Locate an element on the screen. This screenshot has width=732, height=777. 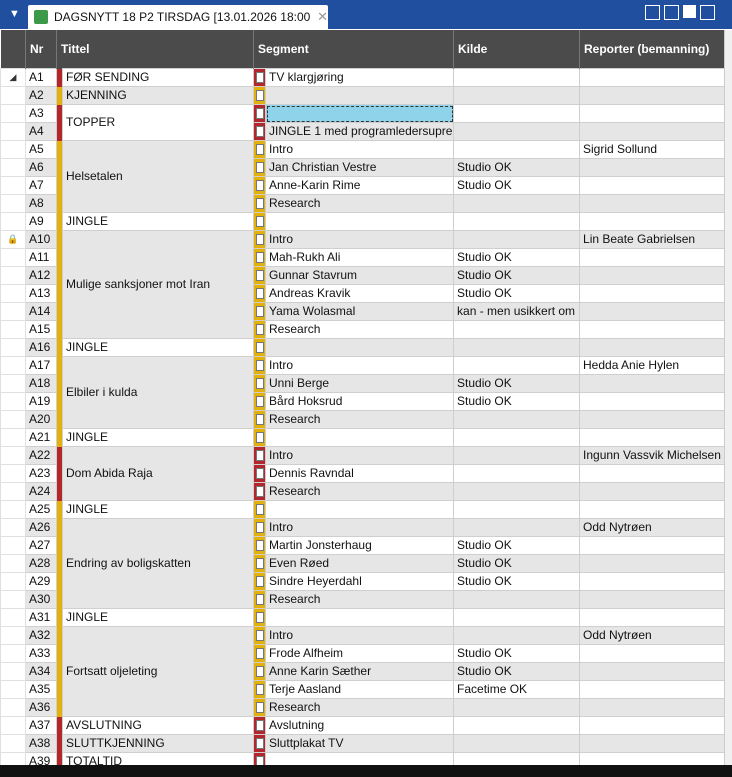
segment-cell: TV klargjøring is located at coordinates (360, 77).